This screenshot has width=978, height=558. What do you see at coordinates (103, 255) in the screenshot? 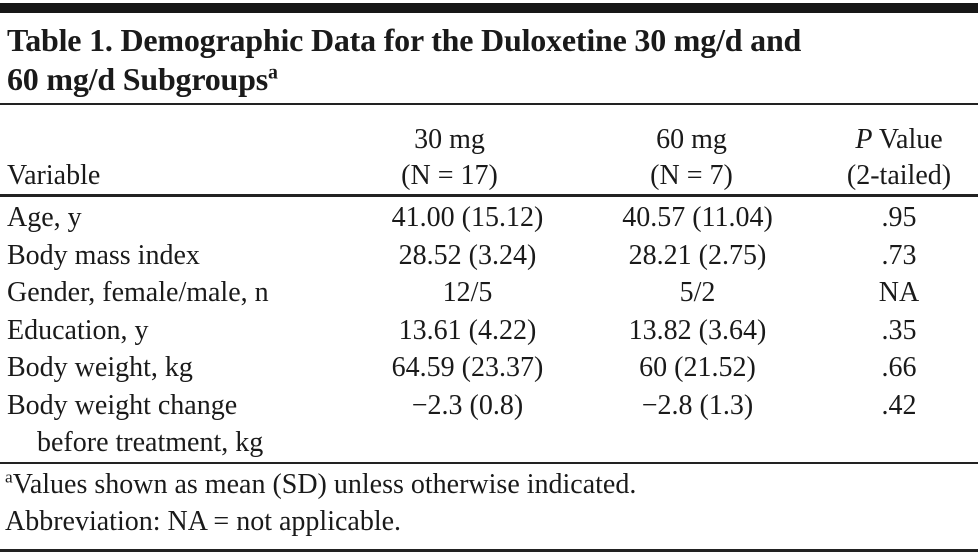
I see `row-label: Body mass index` at bounding box center [103, 255].